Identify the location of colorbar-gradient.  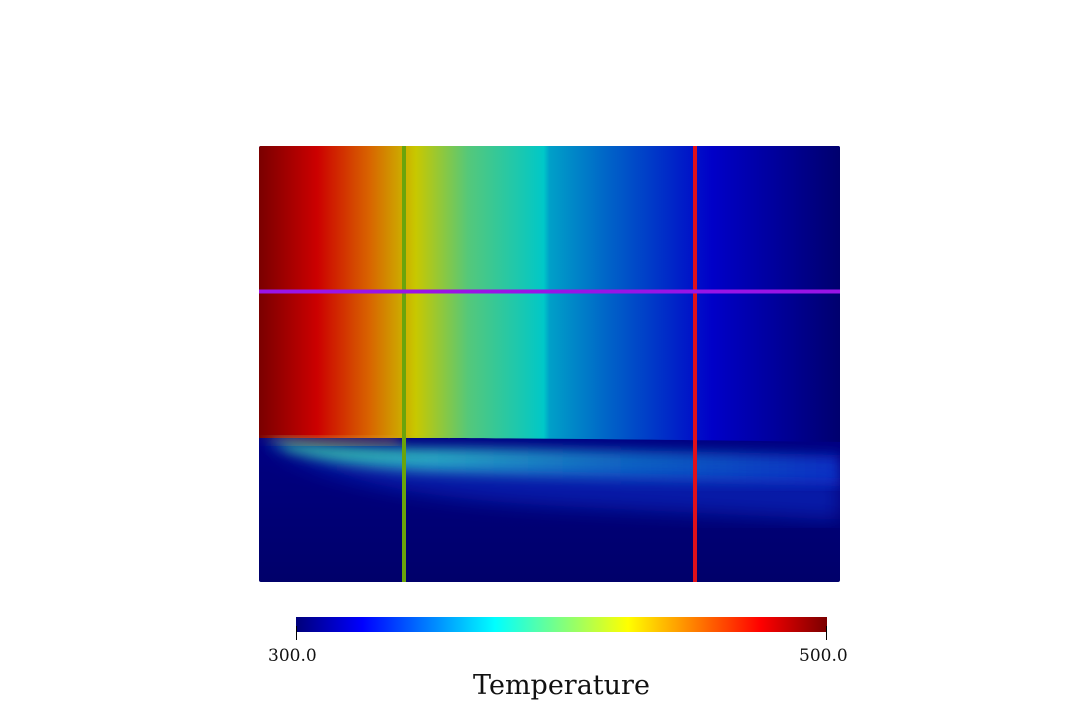
(561, 624).